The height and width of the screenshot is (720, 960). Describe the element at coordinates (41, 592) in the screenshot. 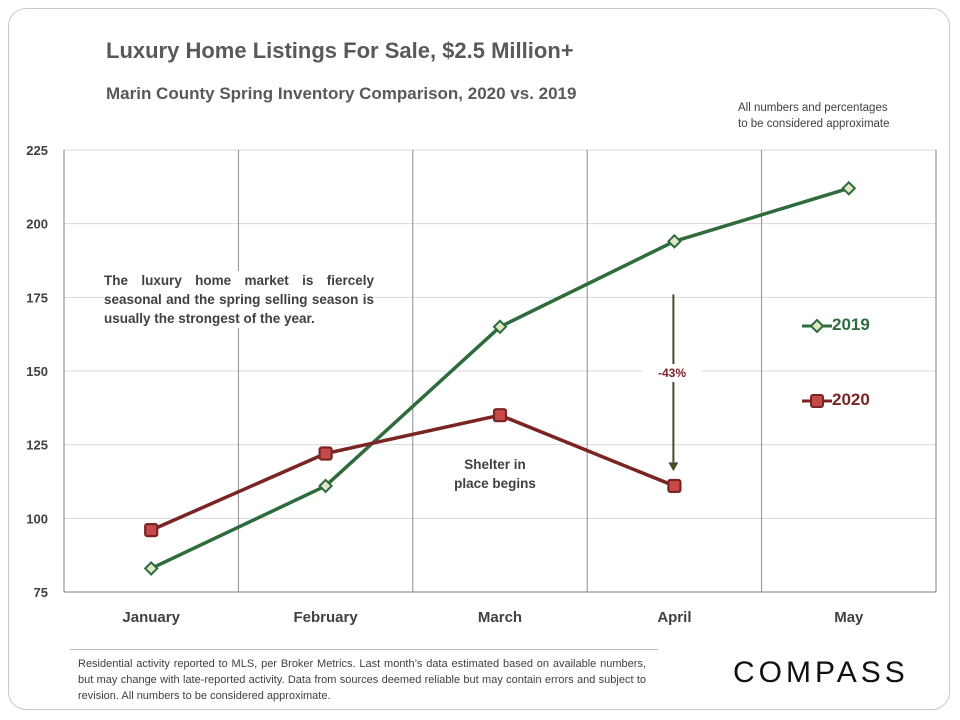

I see `y-tick-label-75: 75` at that location.